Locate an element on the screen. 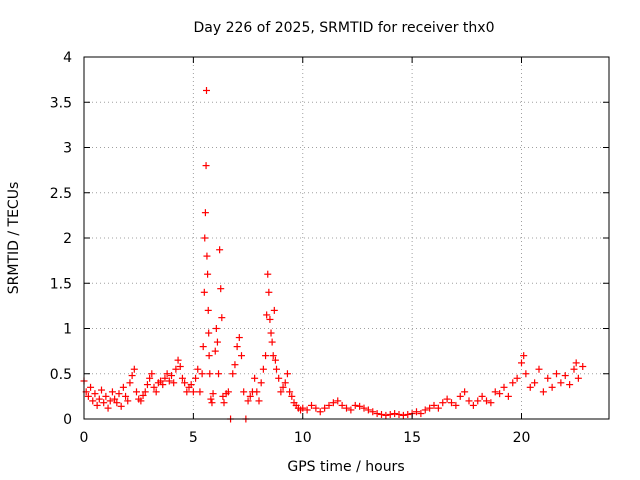 This screenshot has width=640, height=480. y-tick-label: 2 is located at coordinates (67, 239).